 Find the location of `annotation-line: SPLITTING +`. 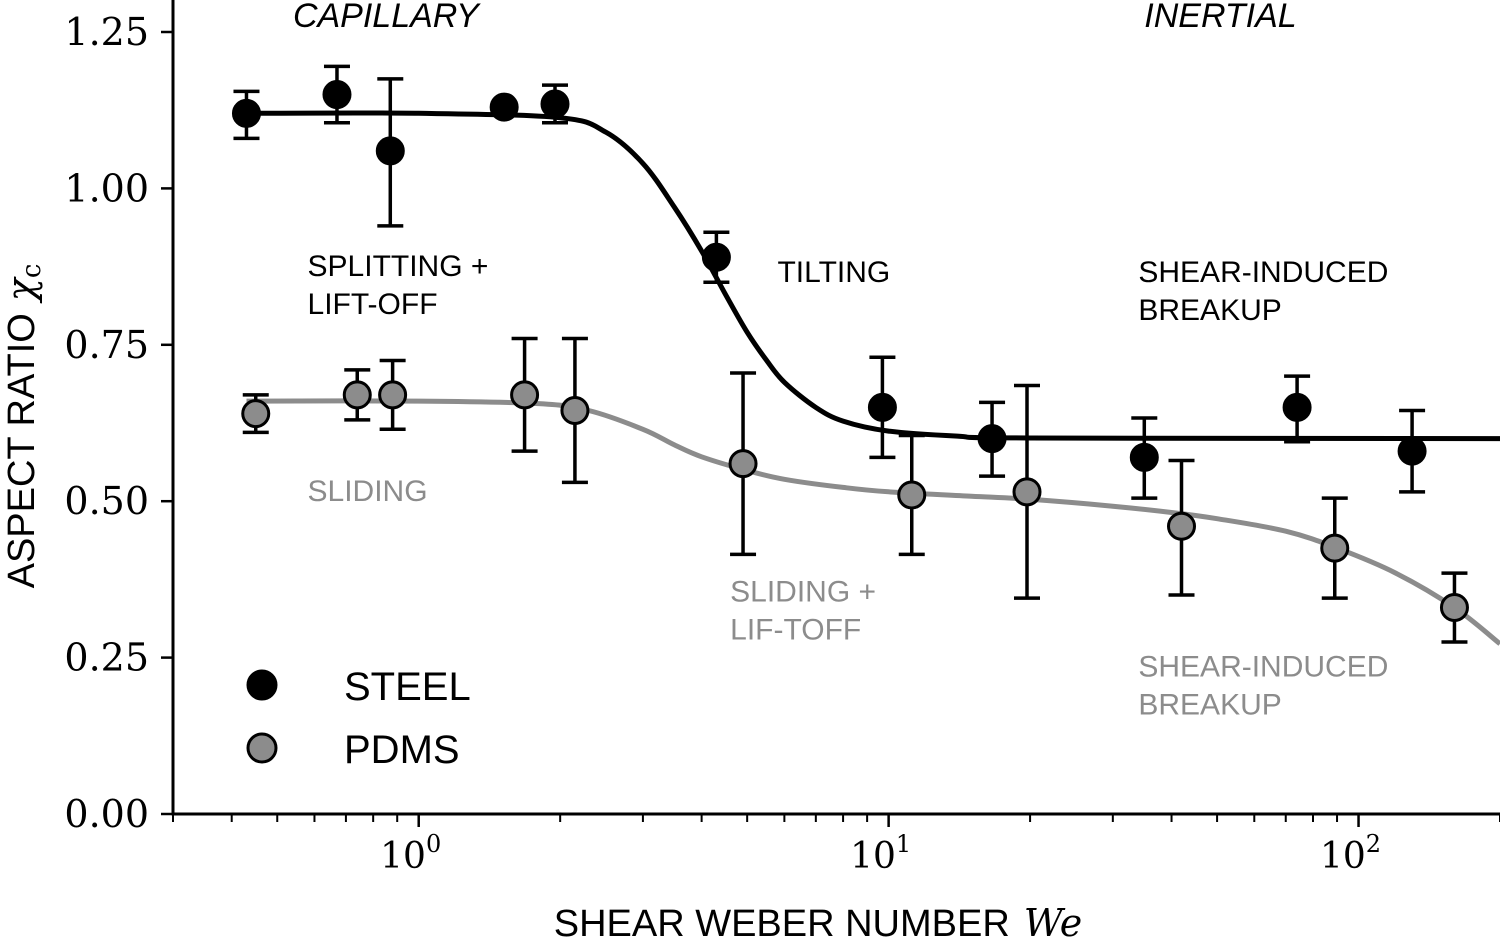

annotation-line: SPLITTING + is located at coordinates (398, 266).